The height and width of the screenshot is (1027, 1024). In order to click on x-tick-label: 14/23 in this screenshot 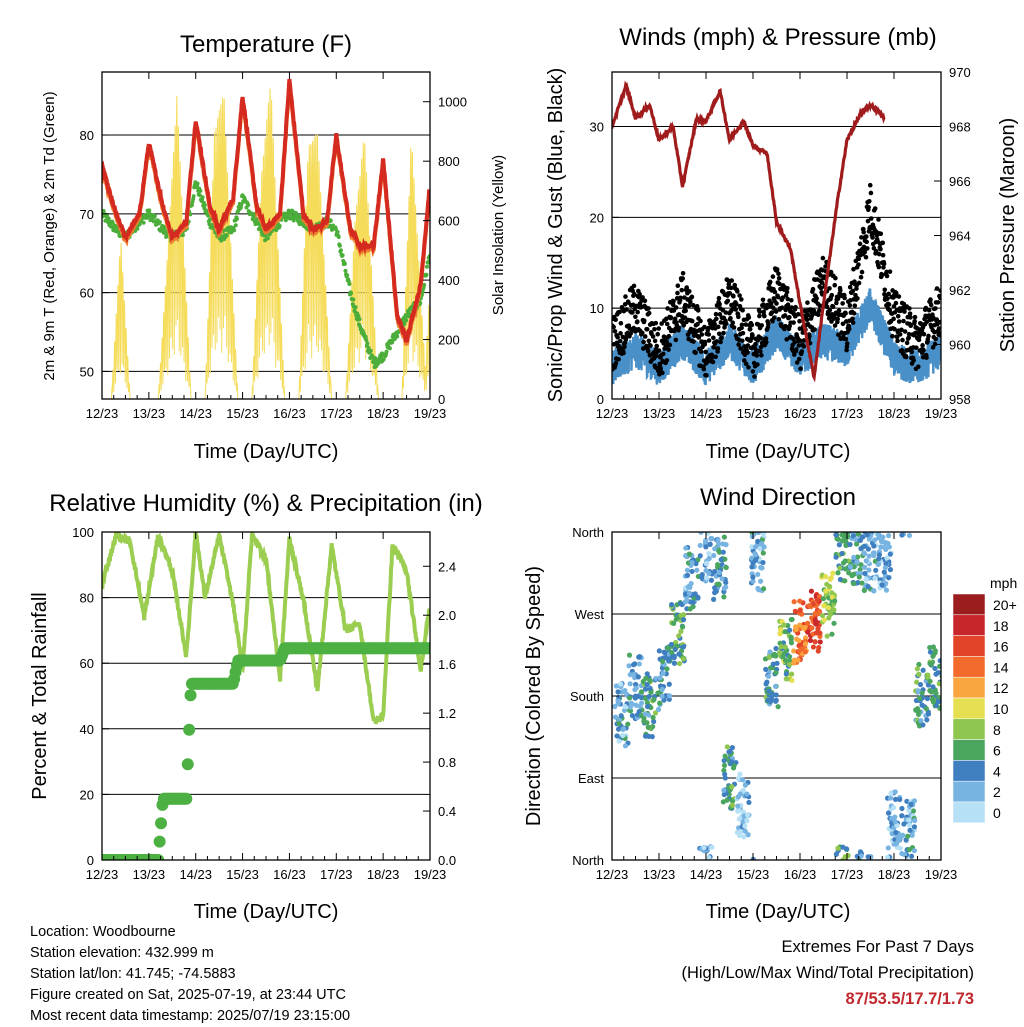, I will do `click(706, 413)`.